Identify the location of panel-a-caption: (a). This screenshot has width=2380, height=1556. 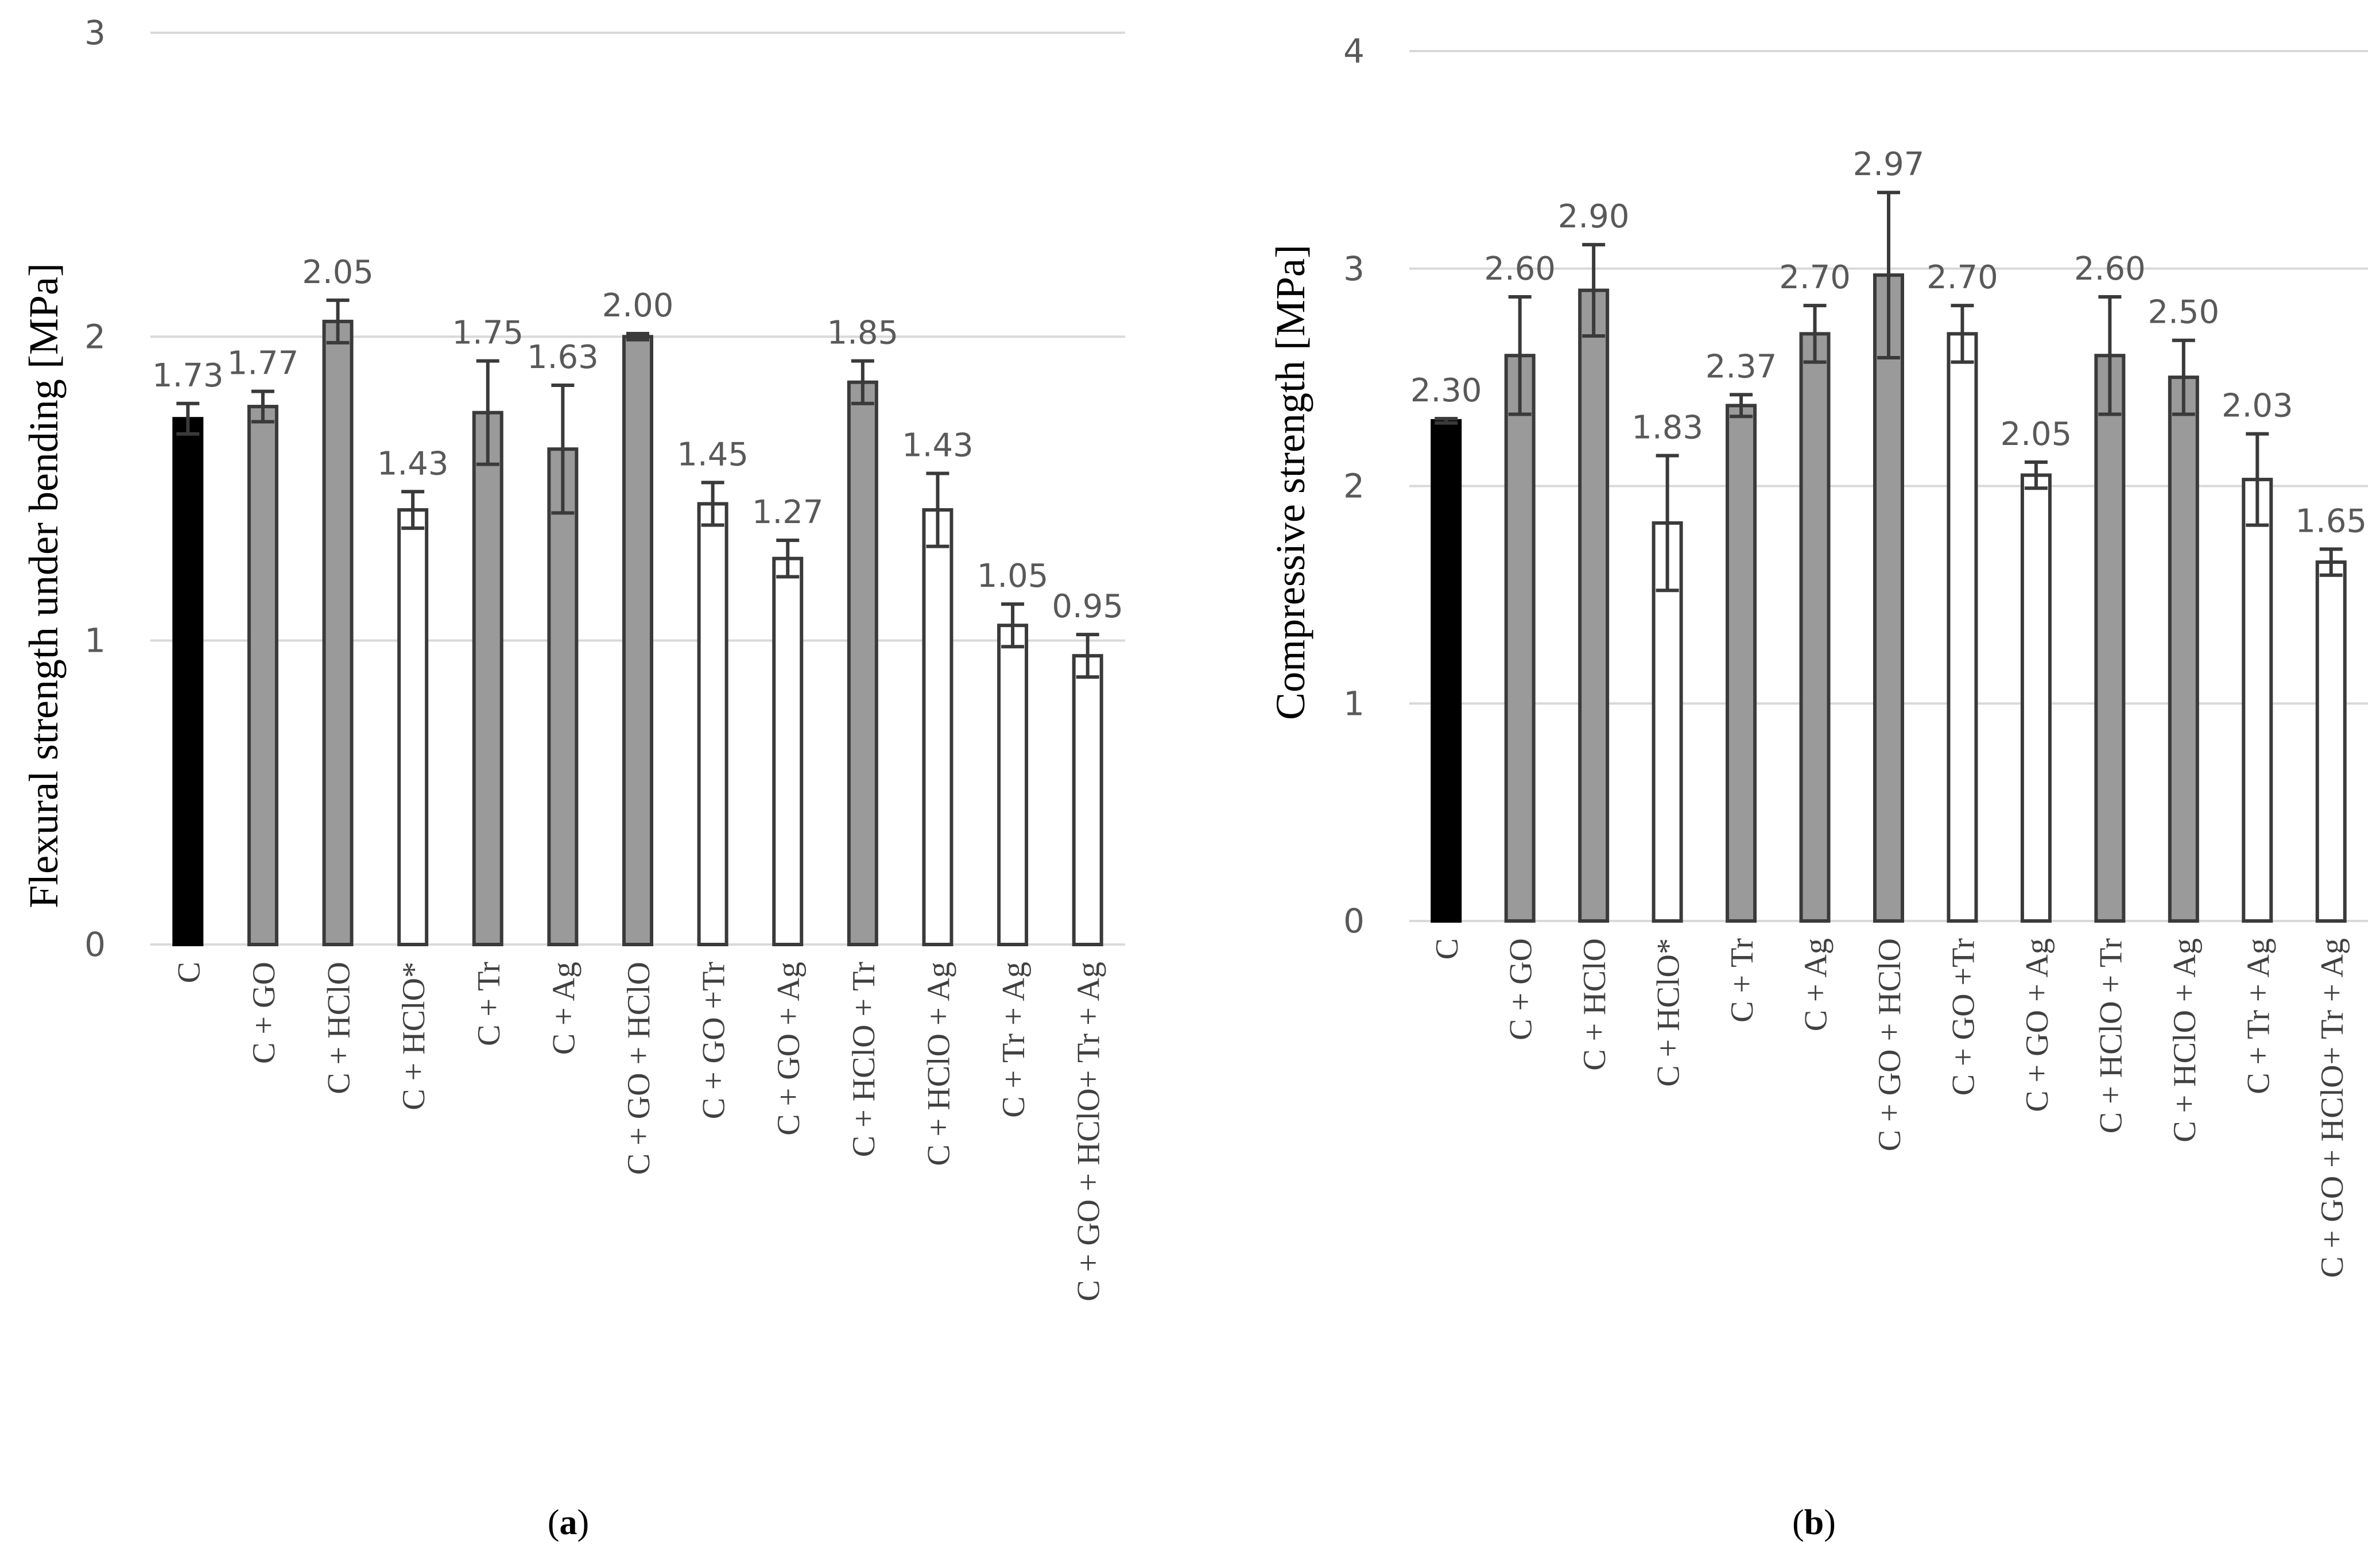
(568, 1522).